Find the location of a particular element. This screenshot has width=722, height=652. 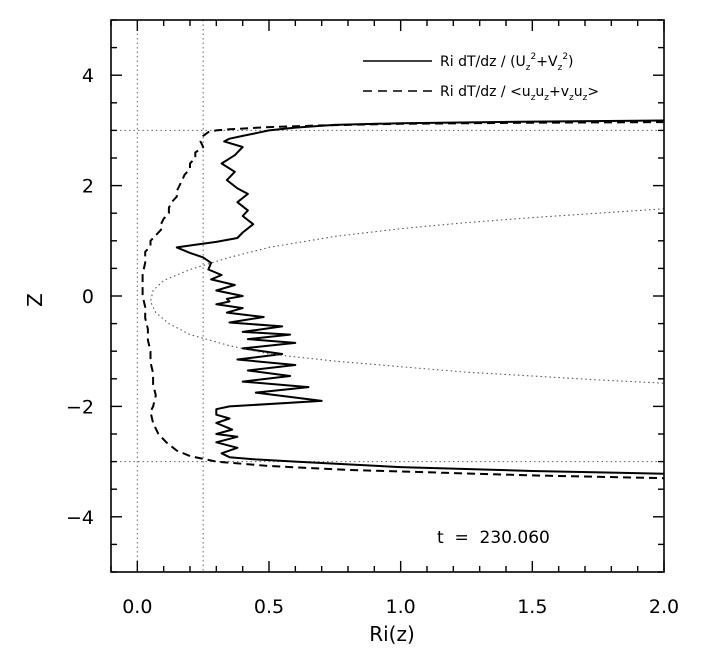

x-axis-label: Ri(z) is located at coordinates (392, 634).